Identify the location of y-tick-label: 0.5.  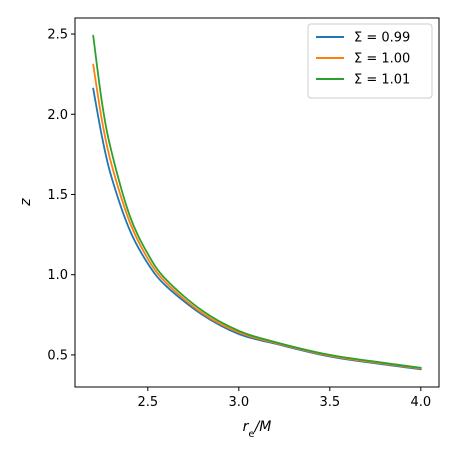
(57, 355).